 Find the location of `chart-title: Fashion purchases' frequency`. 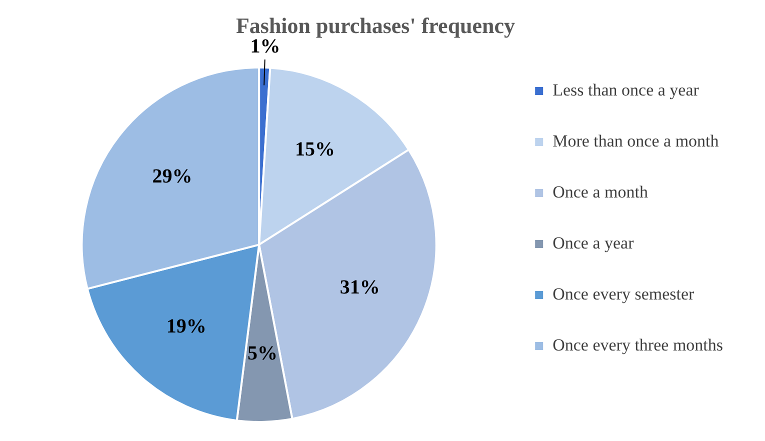

chart-title: Fashion purchases' frequency is located at coordinates (376, 25).